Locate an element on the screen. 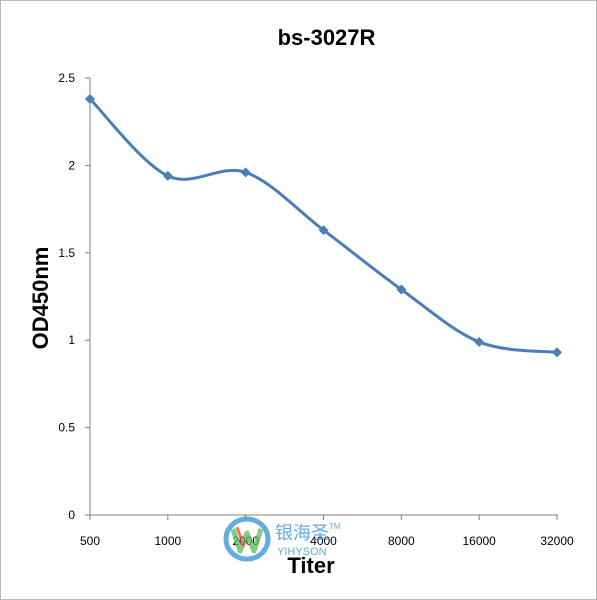 The height and width of the screenshot is (600, 597). y-ticks: 0 0.5 1 1.5 2 2.5 is located at coordinates (74, 296).